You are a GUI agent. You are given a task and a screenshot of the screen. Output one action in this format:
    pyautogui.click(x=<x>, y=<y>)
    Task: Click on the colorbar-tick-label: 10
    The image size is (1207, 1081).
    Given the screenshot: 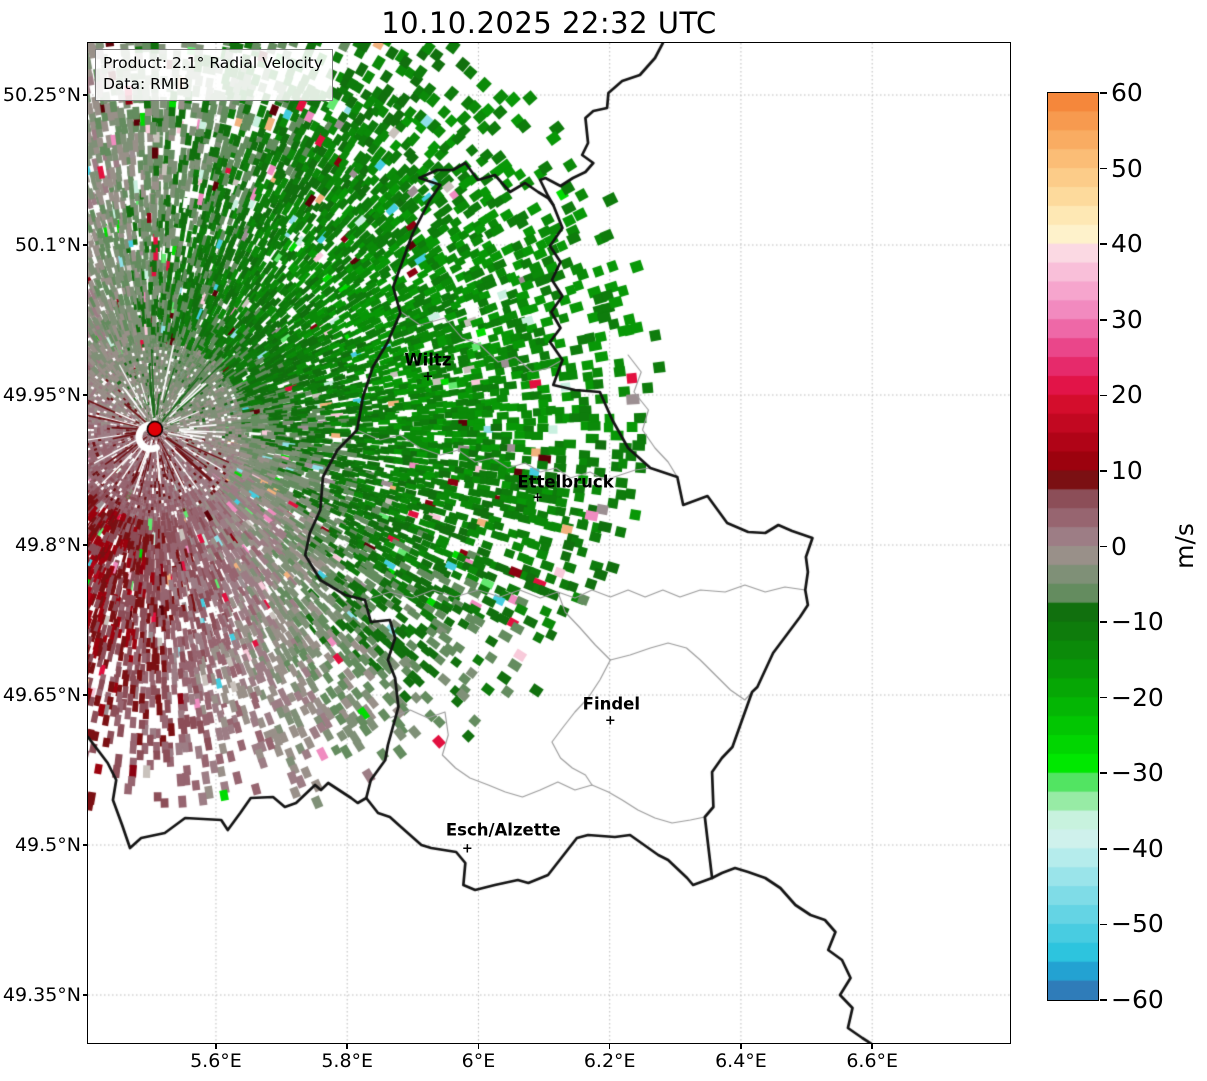 What is the action you would take?
    pyautogui.click(x=1127, y=470)
    